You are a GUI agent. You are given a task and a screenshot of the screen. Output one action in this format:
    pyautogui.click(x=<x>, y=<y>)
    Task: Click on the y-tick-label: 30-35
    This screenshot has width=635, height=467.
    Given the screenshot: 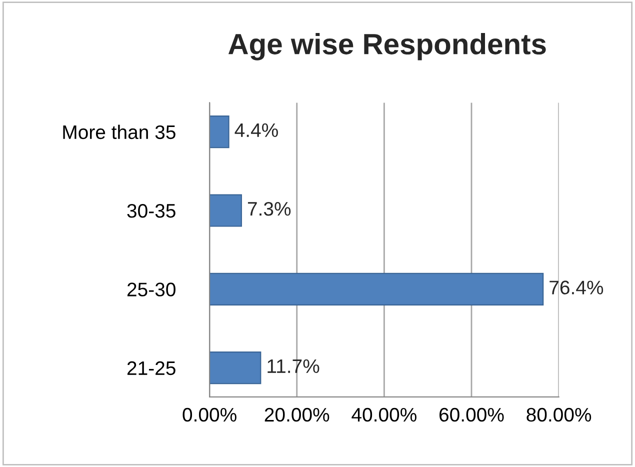 What is the action you would take?
    pyautogui.click(x=151, y=211)
    